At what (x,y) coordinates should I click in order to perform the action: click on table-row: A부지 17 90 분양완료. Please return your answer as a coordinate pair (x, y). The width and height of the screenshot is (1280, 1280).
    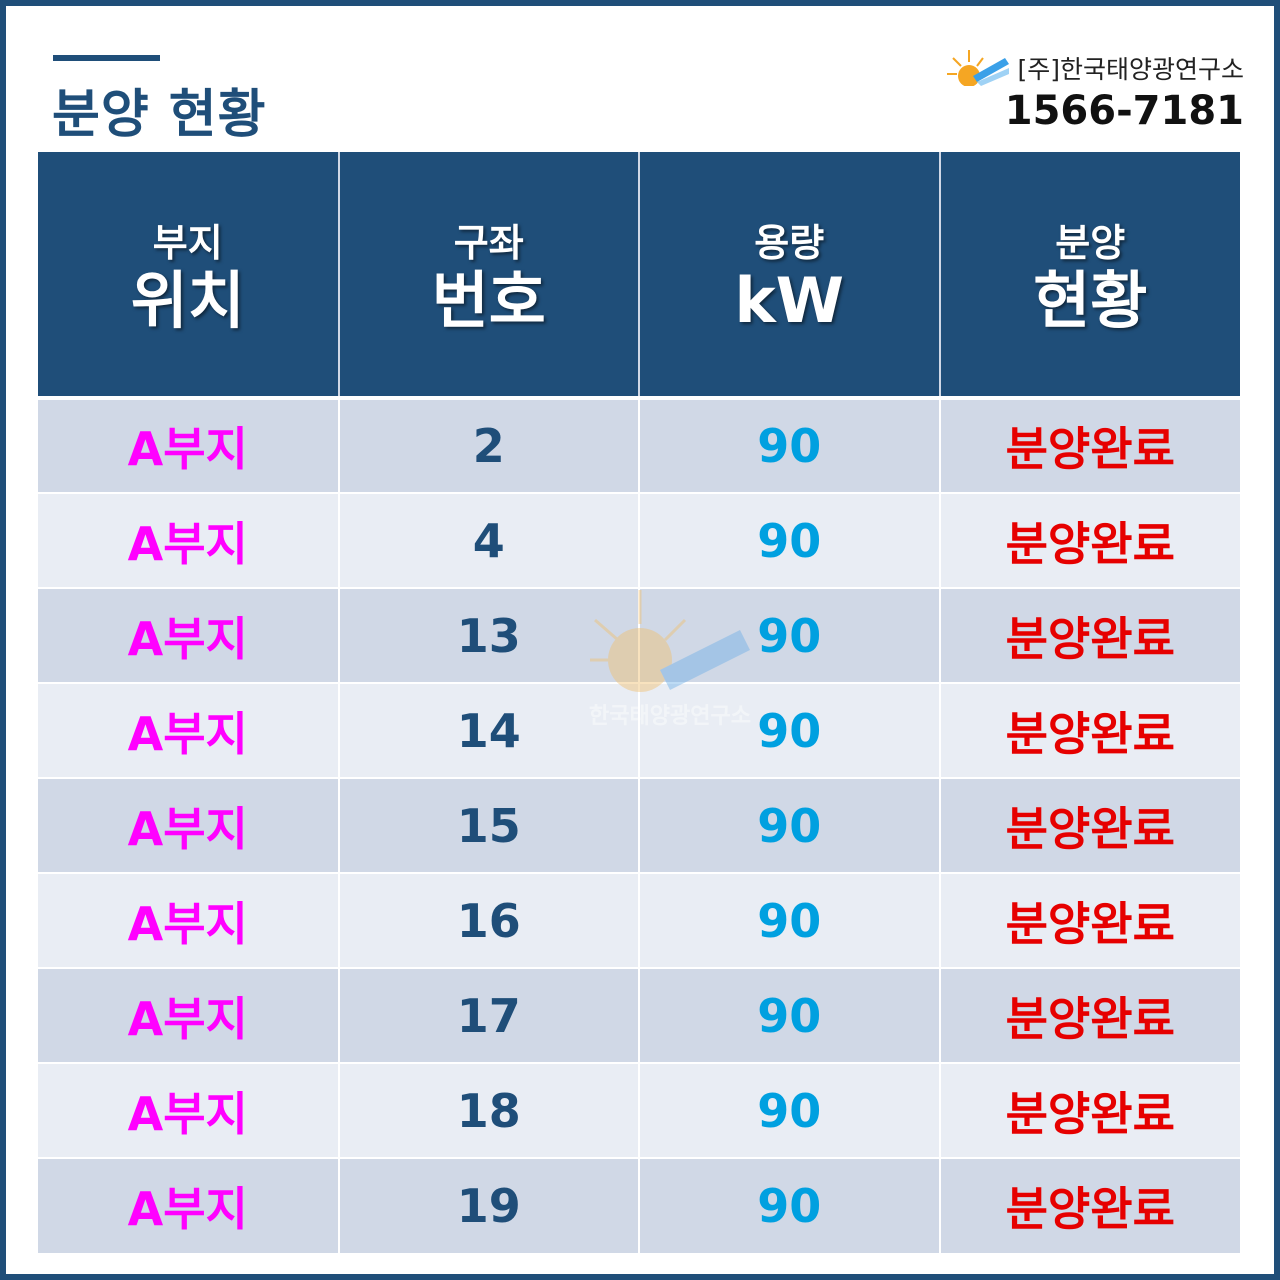
    Looking at the image, I should click on (639, 1015).